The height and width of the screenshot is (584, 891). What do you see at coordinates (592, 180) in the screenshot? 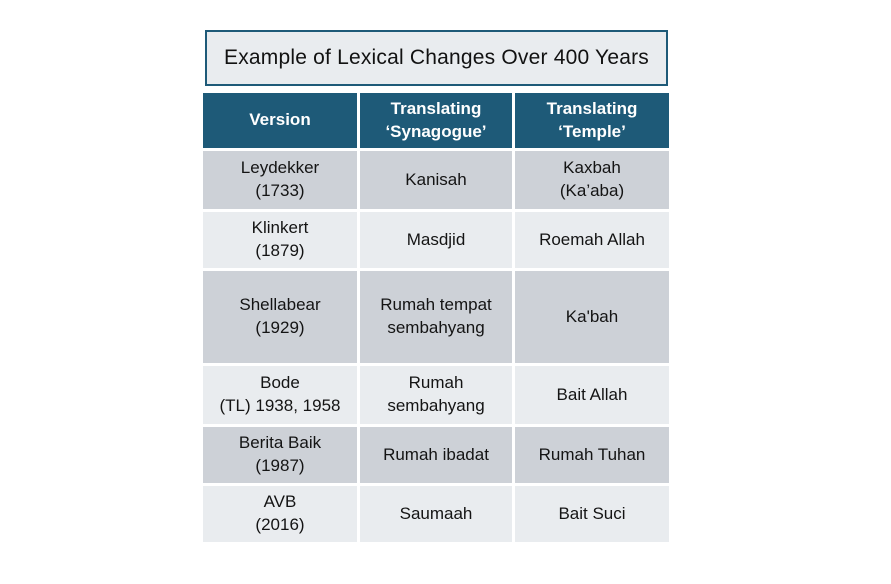
I see `cell-leydekker-temple: Kaxbah (Ka’aba)` at bounding box center [592, 180].